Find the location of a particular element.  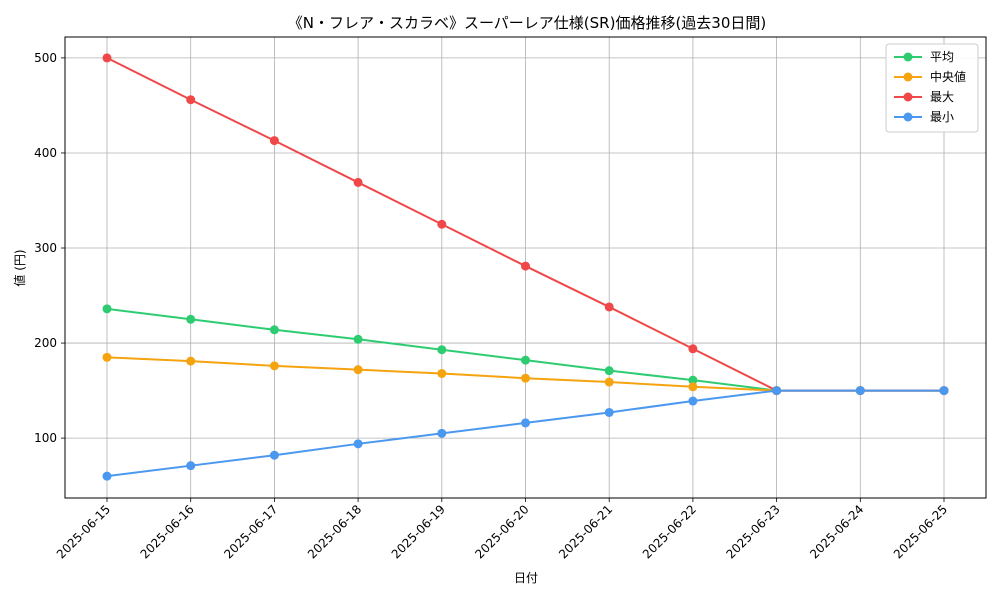

legend-item: 中央値 is located at coordinates (930, 76).